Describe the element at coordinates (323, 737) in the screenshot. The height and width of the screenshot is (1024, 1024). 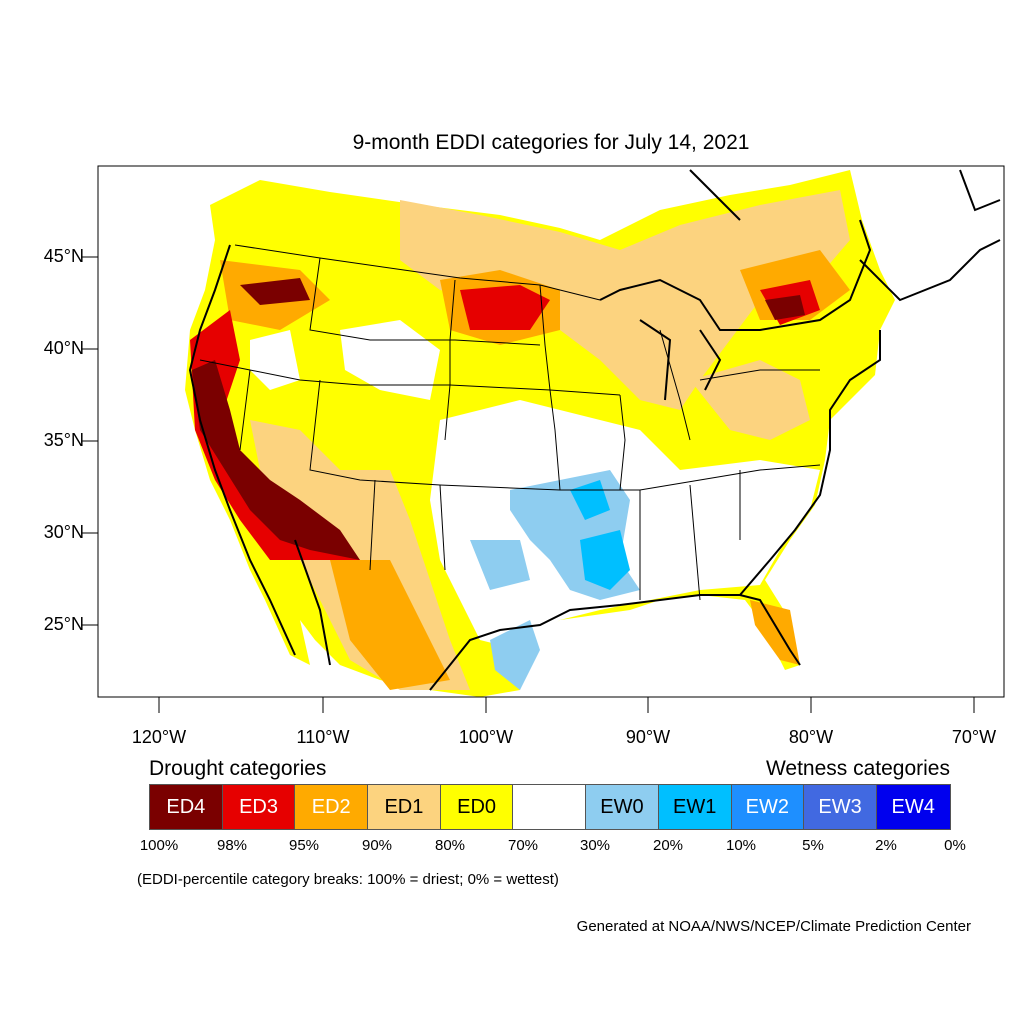
I see `lon-label: 110°W` at that location.